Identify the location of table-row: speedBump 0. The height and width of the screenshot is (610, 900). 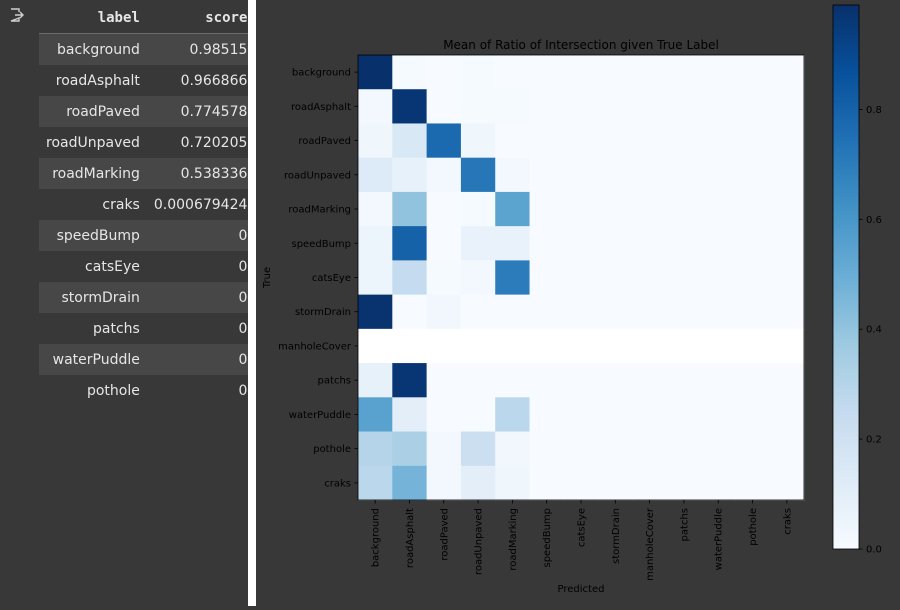
(147, 235).